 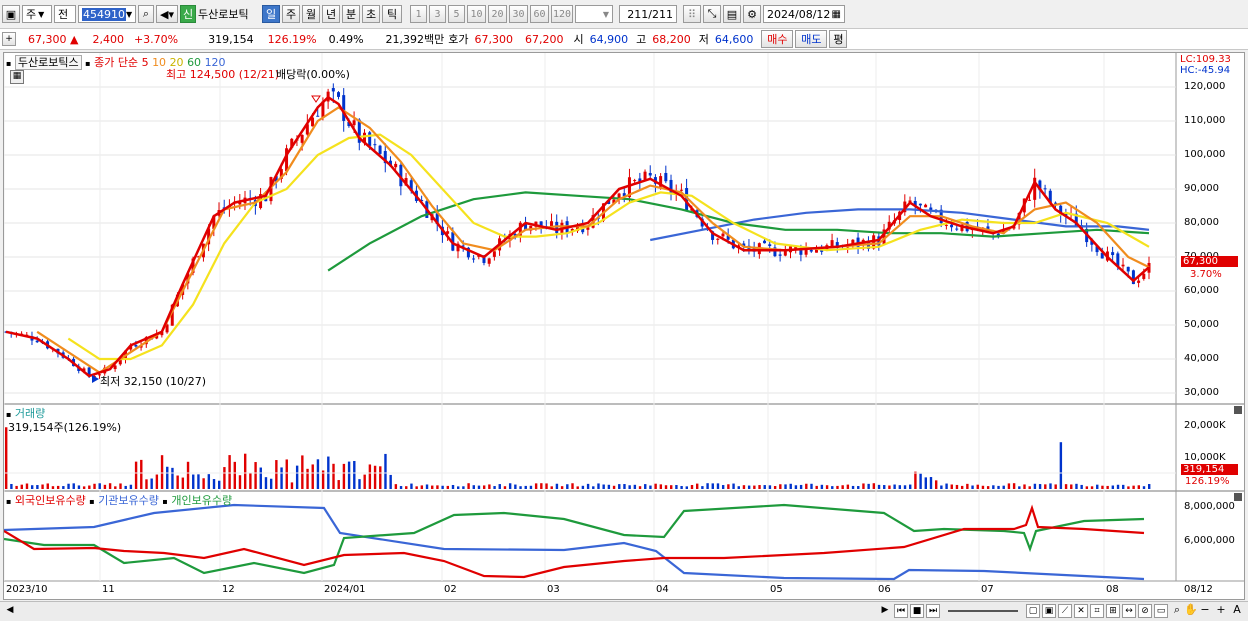 What do you see at coordinates (804, 14) in the screenshot?
I see `date-field: 2024/08/12 ▦` at bounding box center [804, 14].